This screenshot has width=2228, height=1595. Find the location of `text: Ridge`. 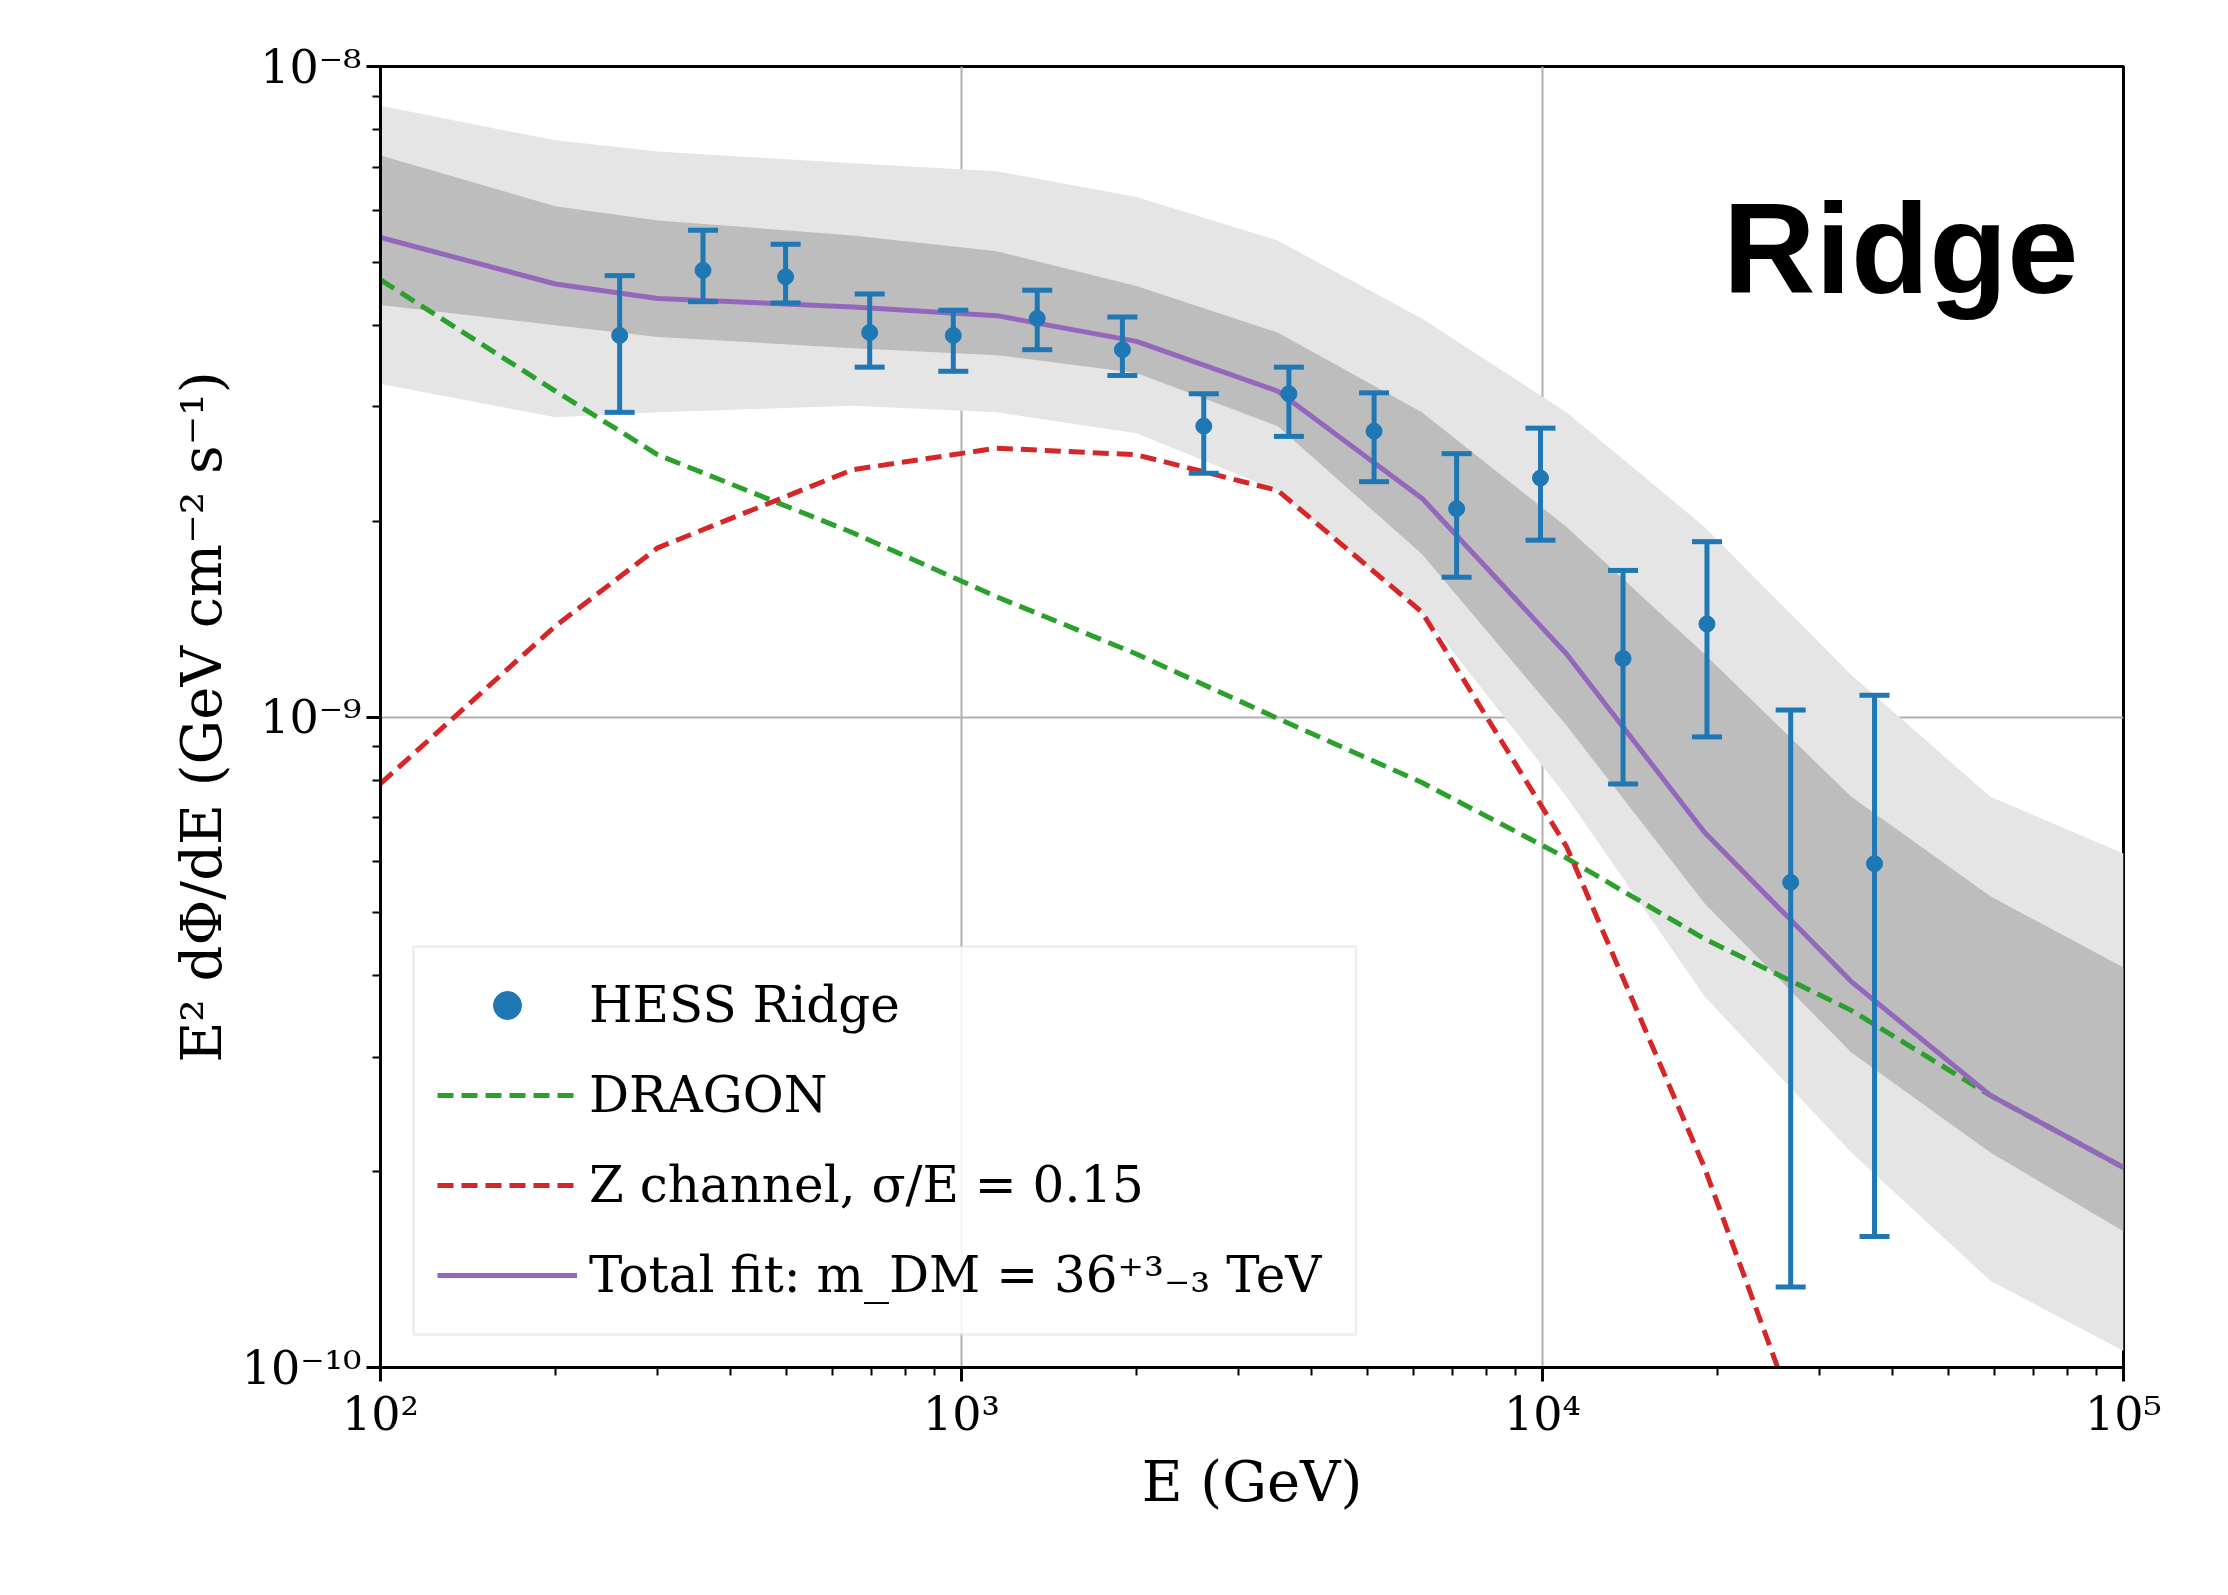

text: Ridge is located at coordinates (1900, 248).